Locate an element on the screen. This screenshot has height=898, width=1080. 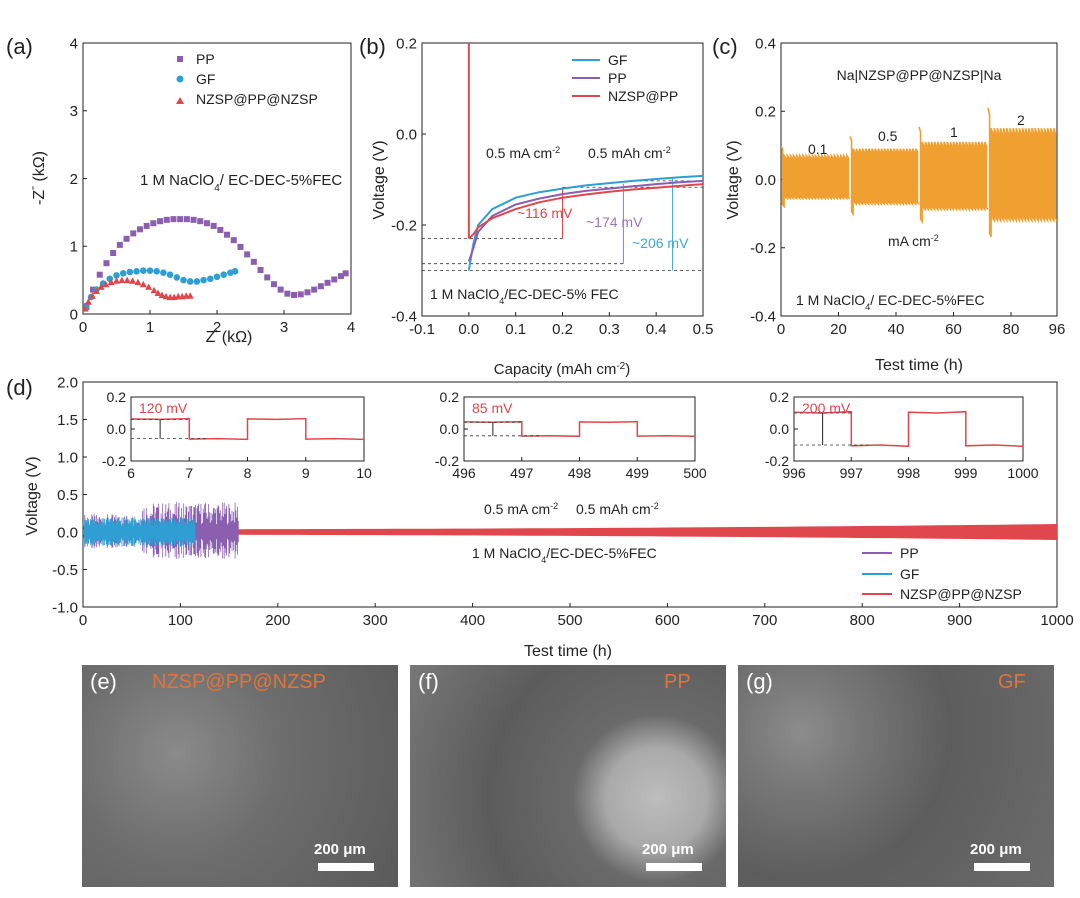
panel-d-xtick-label: 700 is located at coordinates (764, 620).